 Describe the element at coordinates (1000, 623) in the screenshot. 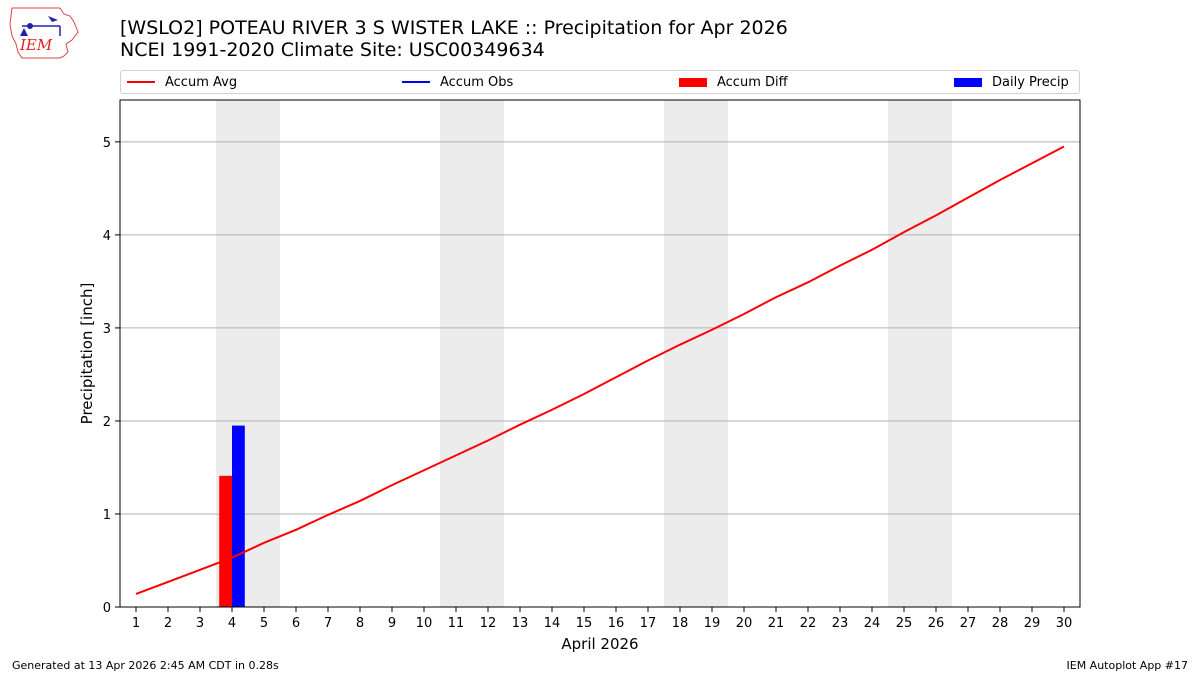

I see `x-tick-label: 28` at that location.